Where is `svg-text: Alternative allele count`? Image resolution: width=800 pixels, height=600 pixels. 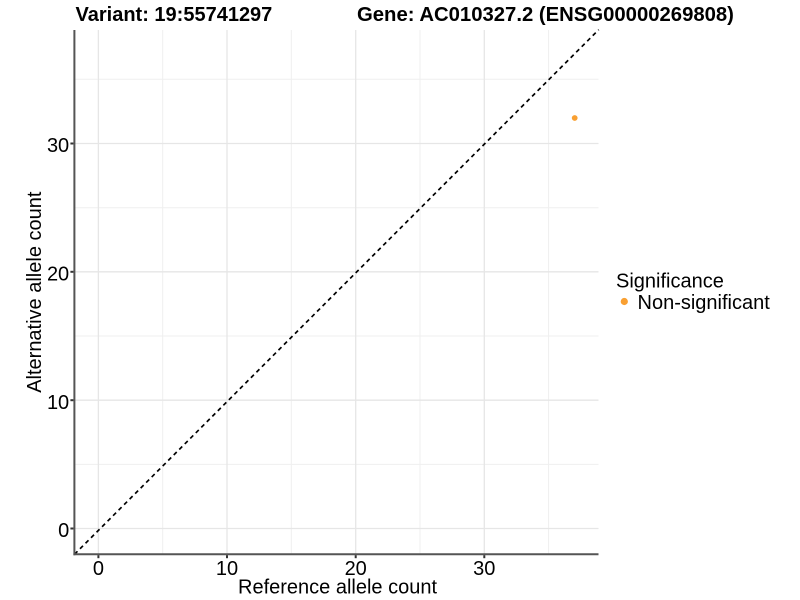
svg-text: Alternative allele count is located at coordinates (35, 292).